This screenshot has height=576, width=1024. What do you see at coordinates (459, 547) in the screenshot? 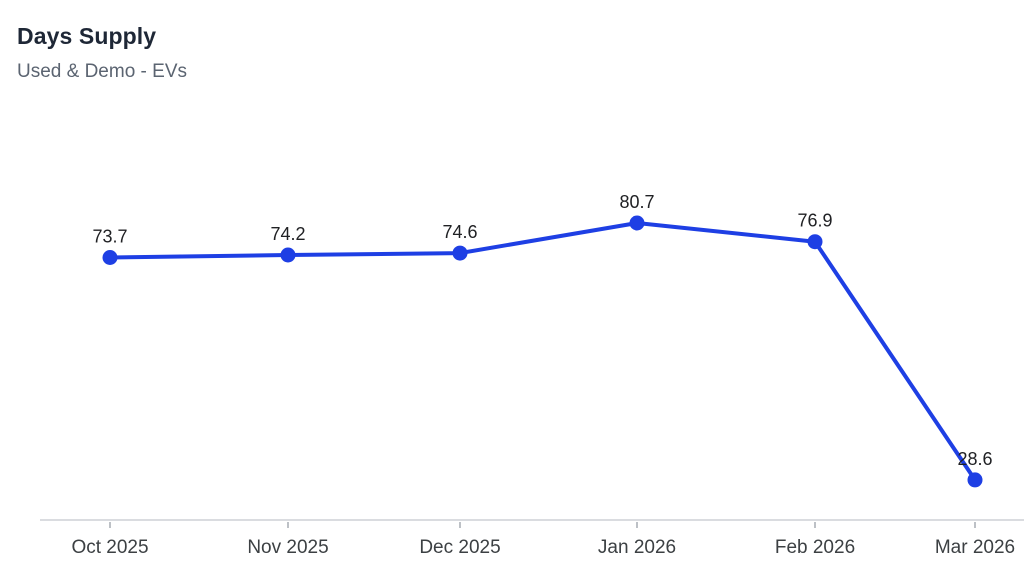
I see `x-tick-label: Dec 2025` at bounding box center [459, 547].